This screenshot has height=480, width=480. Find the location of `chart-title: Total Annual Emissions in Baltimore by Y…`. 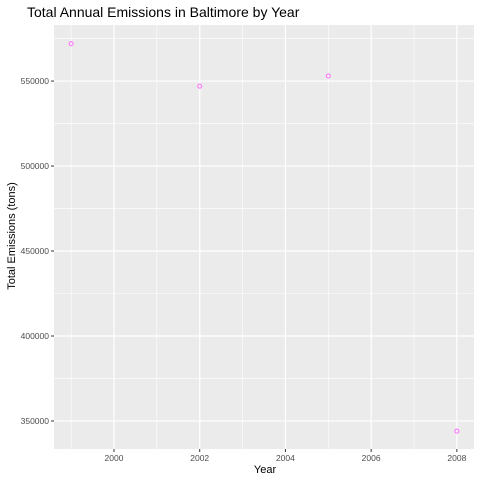

chart-title: Total Annual Emissions in Baltimore by Y… is located at coordinates (163, 12).